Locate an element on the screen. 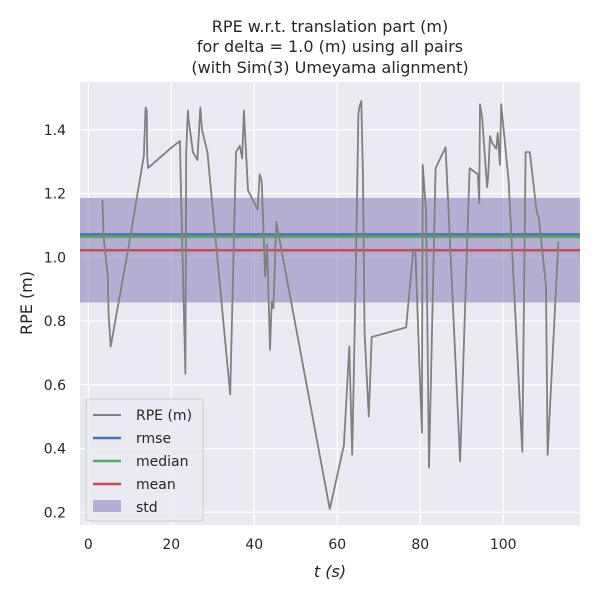  x-tick-label: 20 is located at coordinates (171, 545).